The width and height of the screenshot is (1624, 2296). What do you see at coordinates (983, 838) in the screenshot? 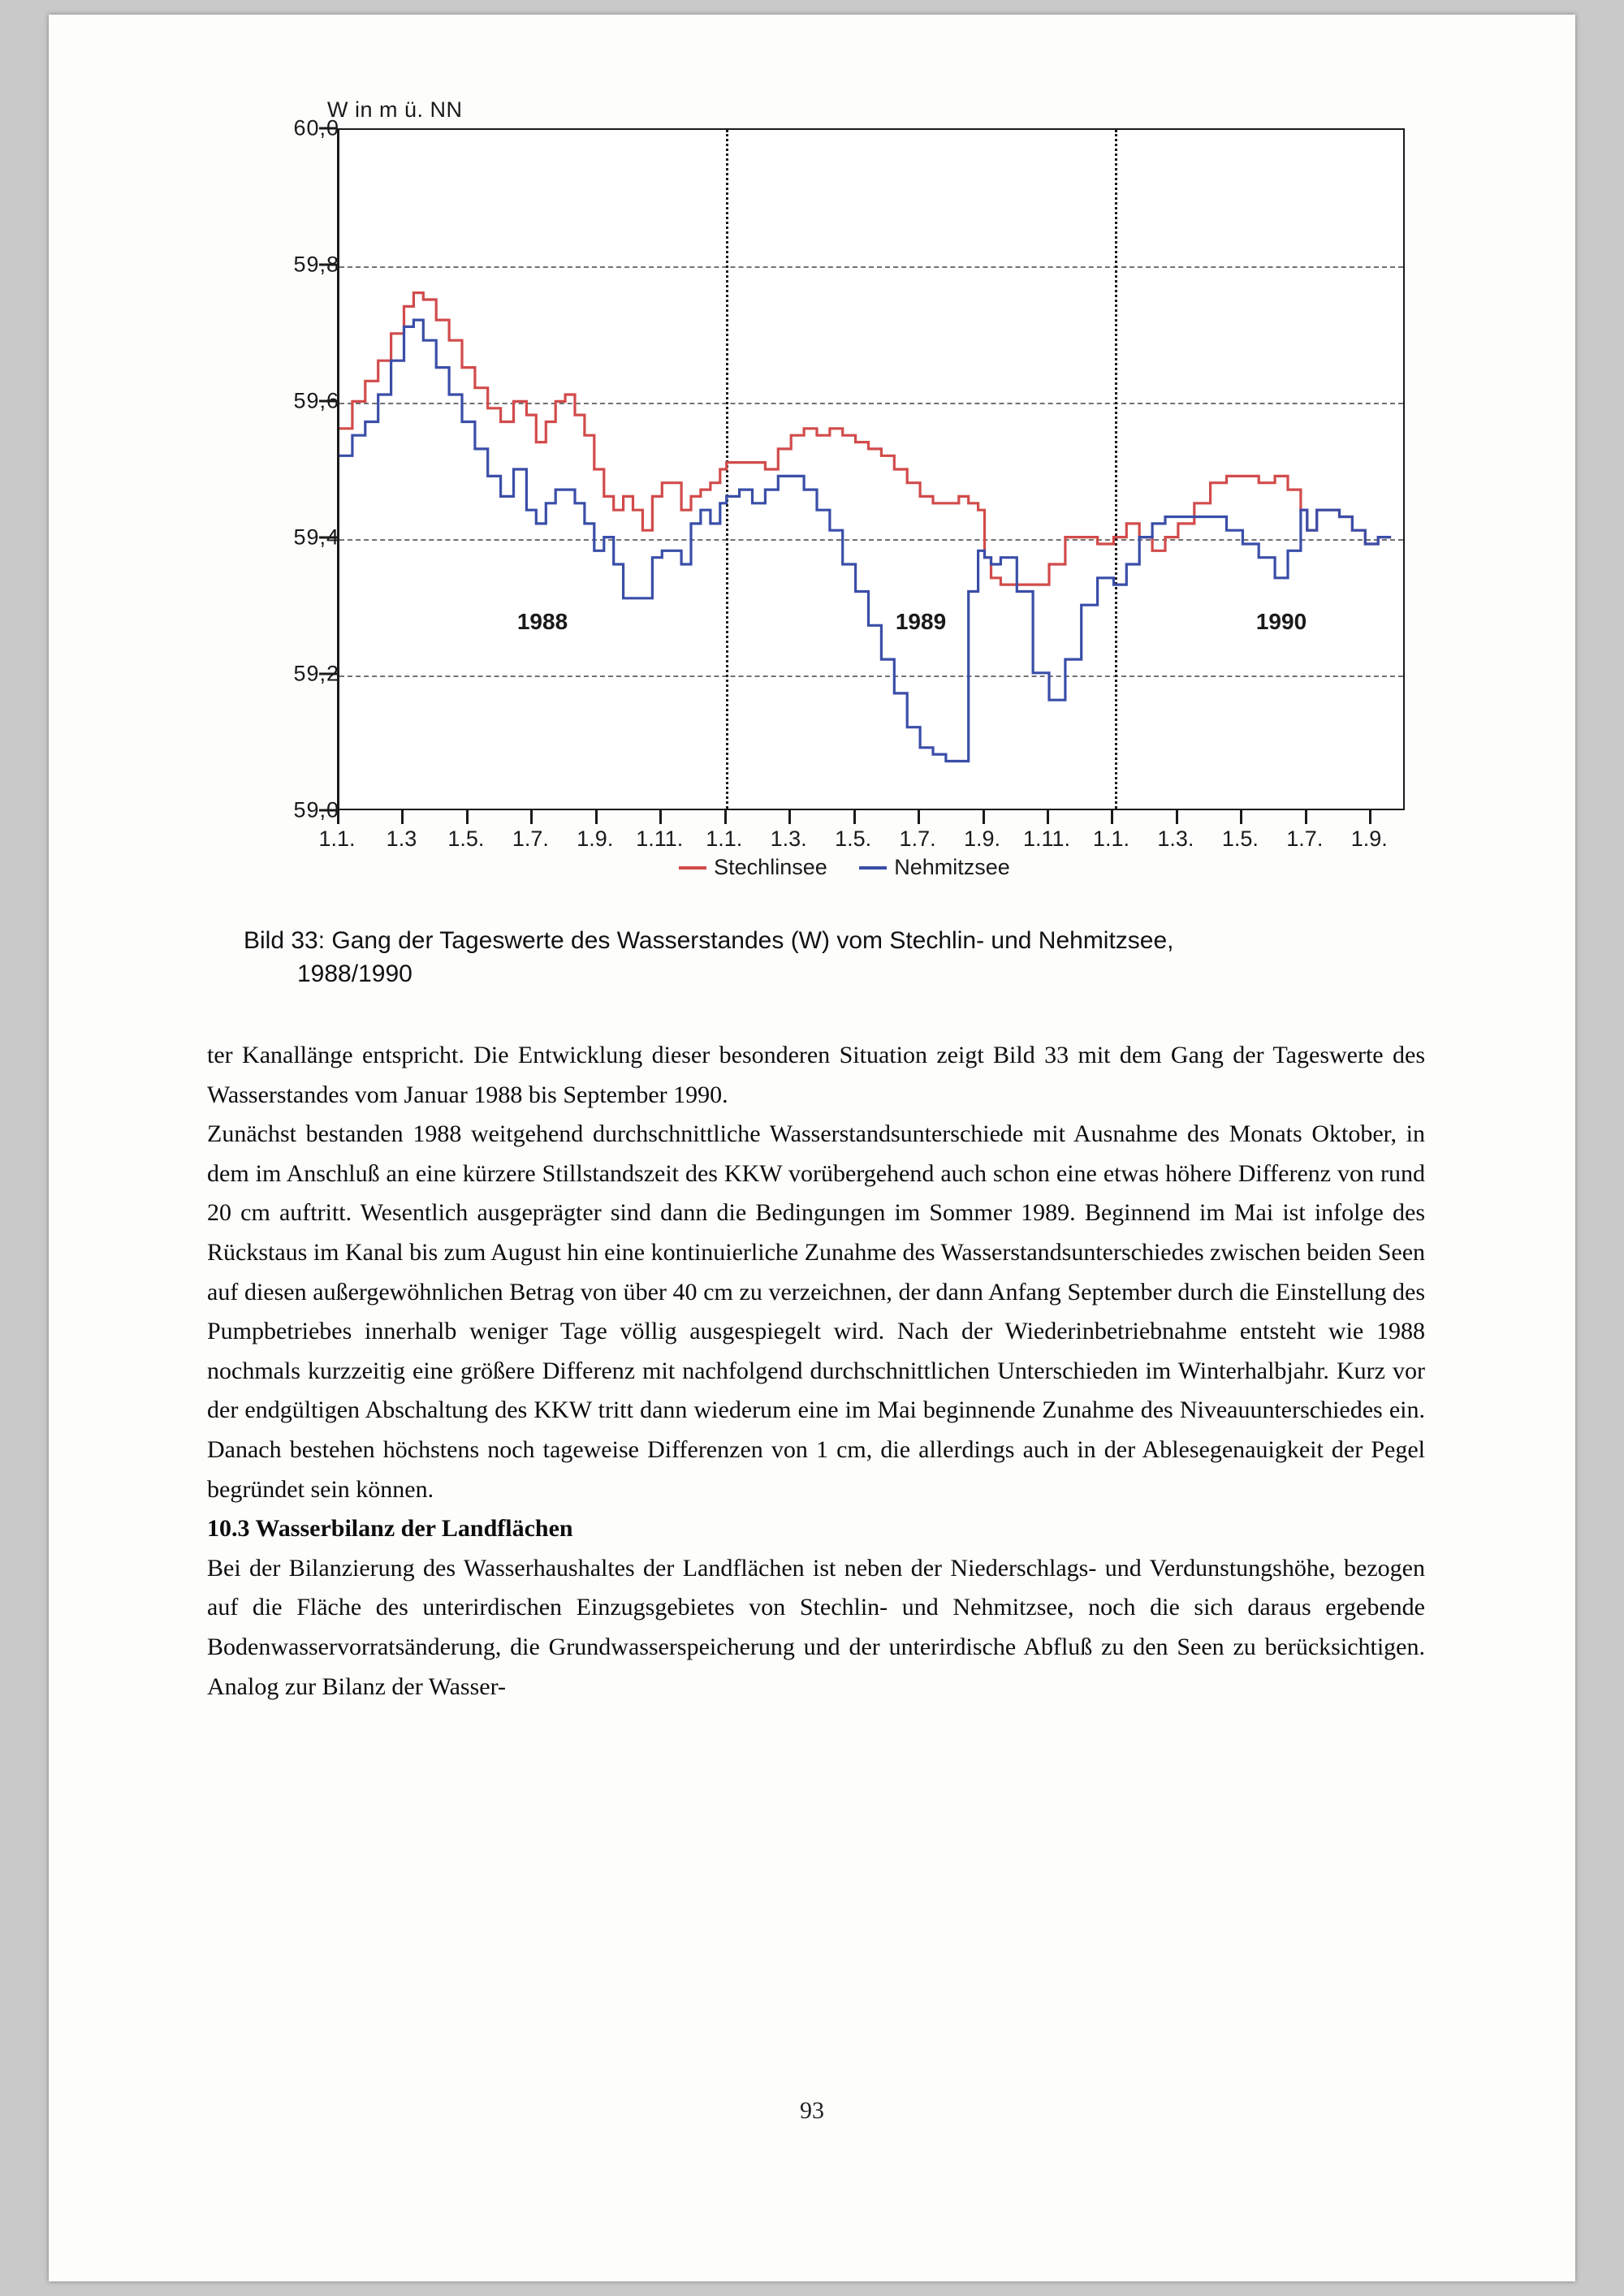
I see `x-tick-label-10: 1.9.` at bounding box center [983, 838].